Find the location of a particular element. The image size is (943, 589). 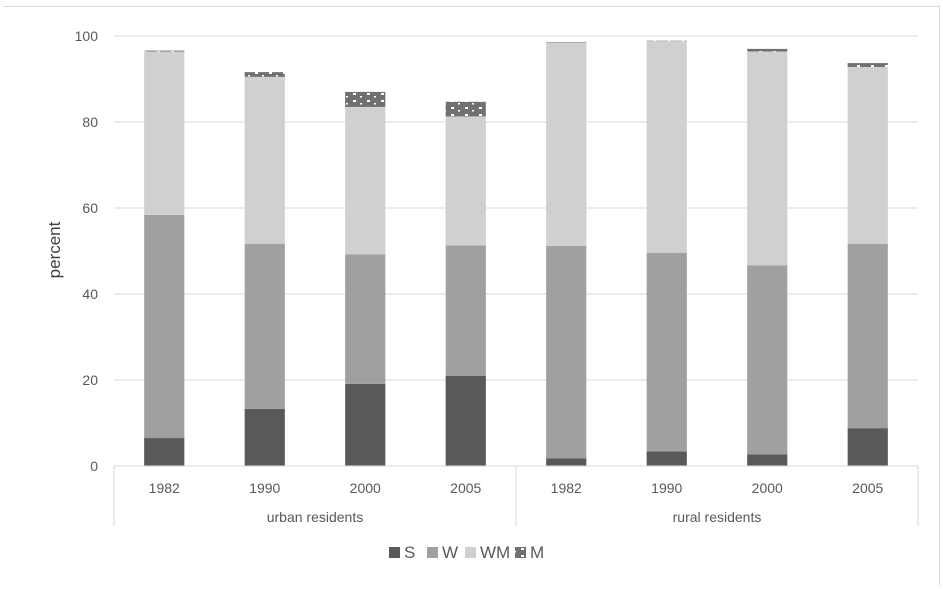

legend: S W WM M is located at coordinates (466, 552).